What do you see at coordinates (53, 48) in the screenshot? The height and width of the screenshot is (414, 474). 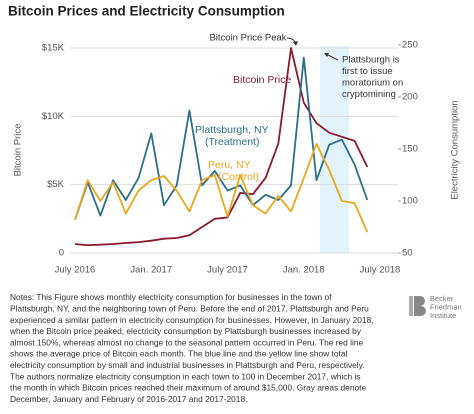 I see `y-tick-label: $15K` at bounding box center [53, 48].